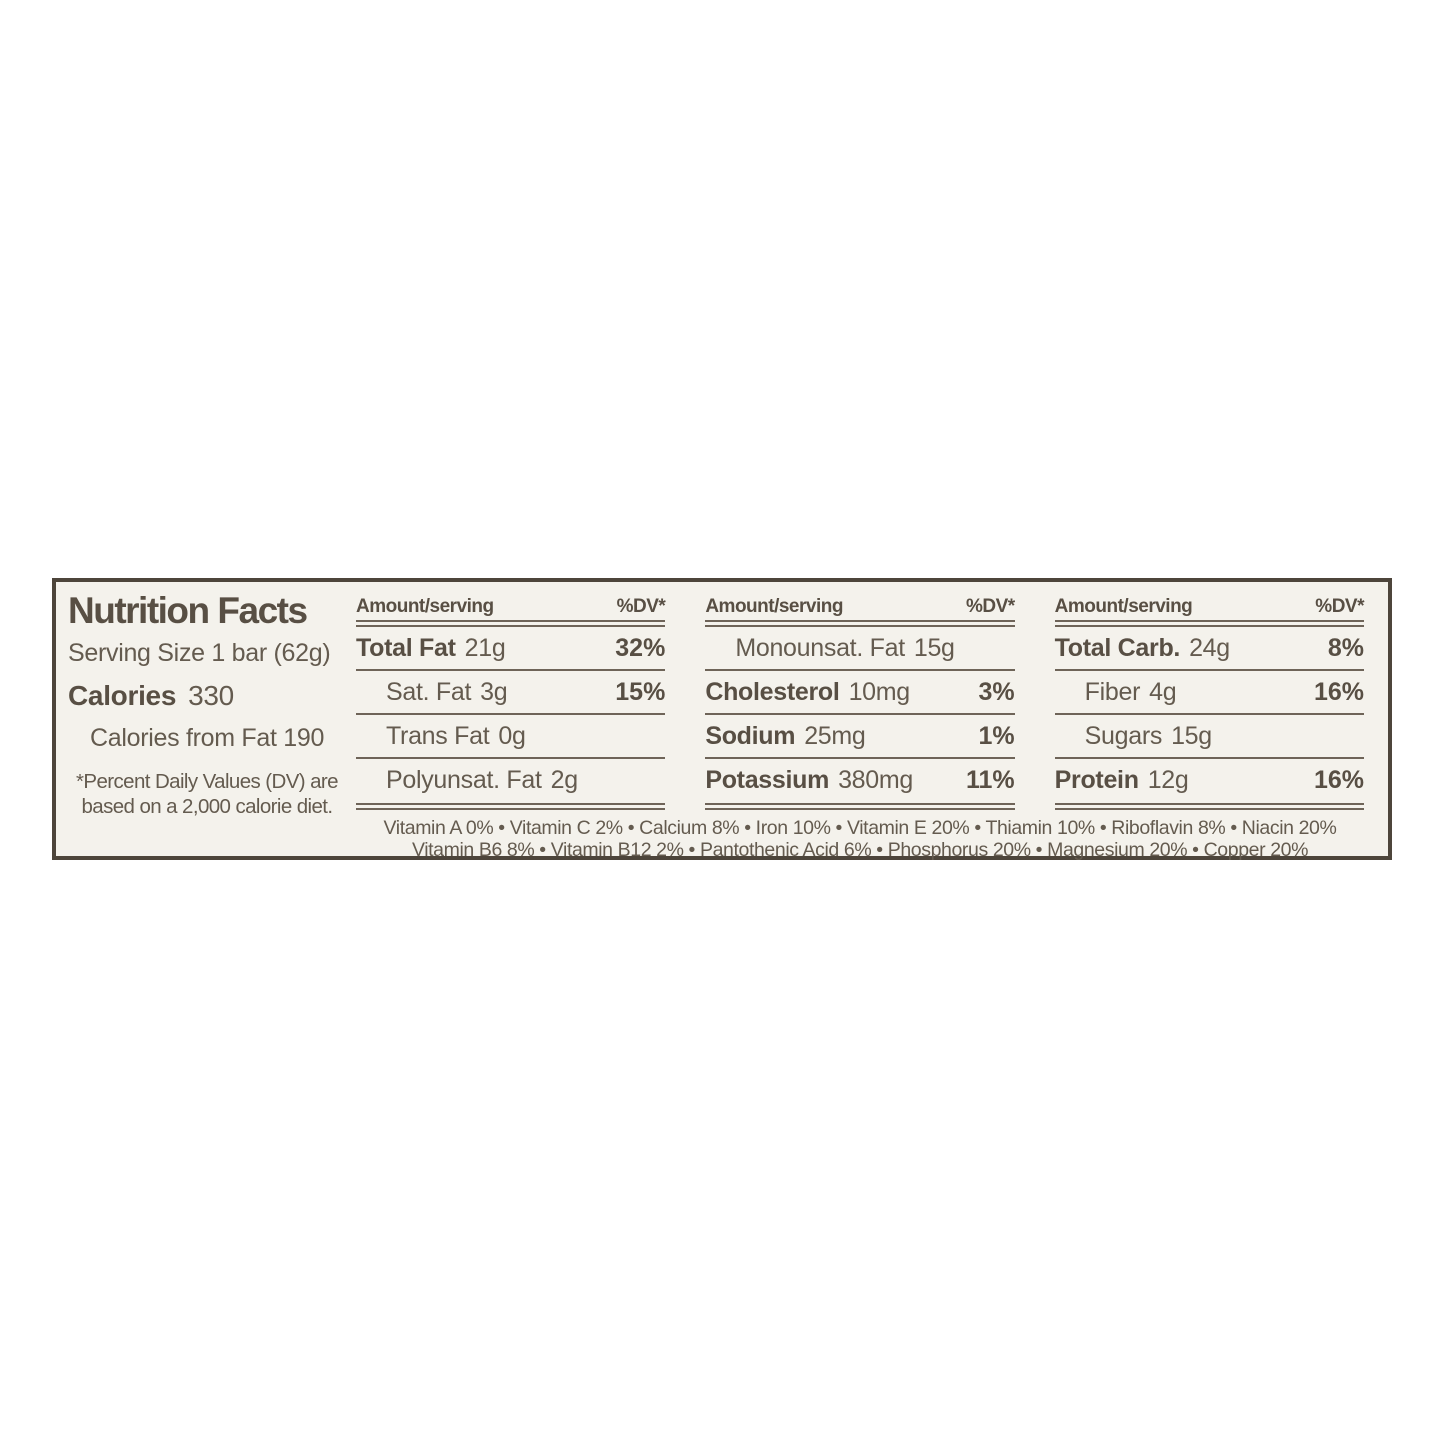 The width and height of the screenshot is (1445, 1445). I want to click on nutrient-row-sat-fat: Sat. Fat 3g 15%, so click(510, 692).